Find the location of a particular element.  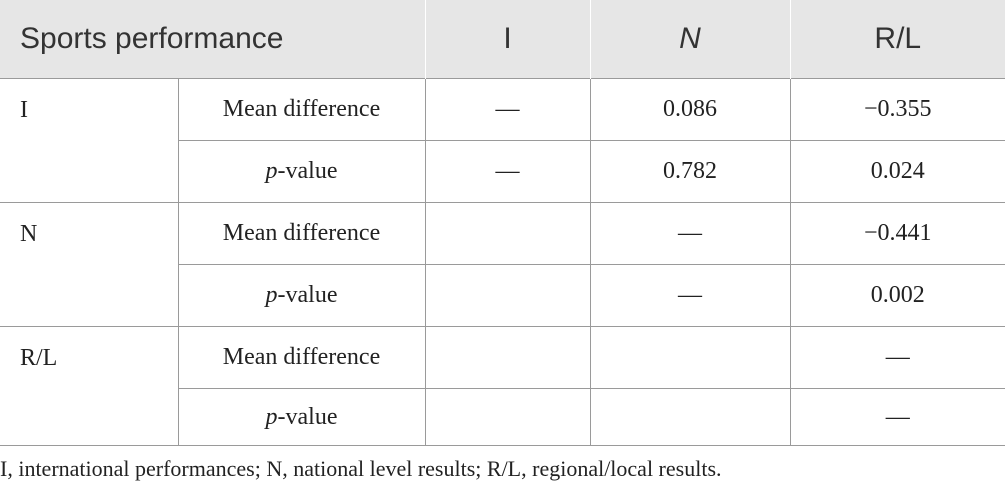

group-label: R/L is located at coordinates (89, 386).